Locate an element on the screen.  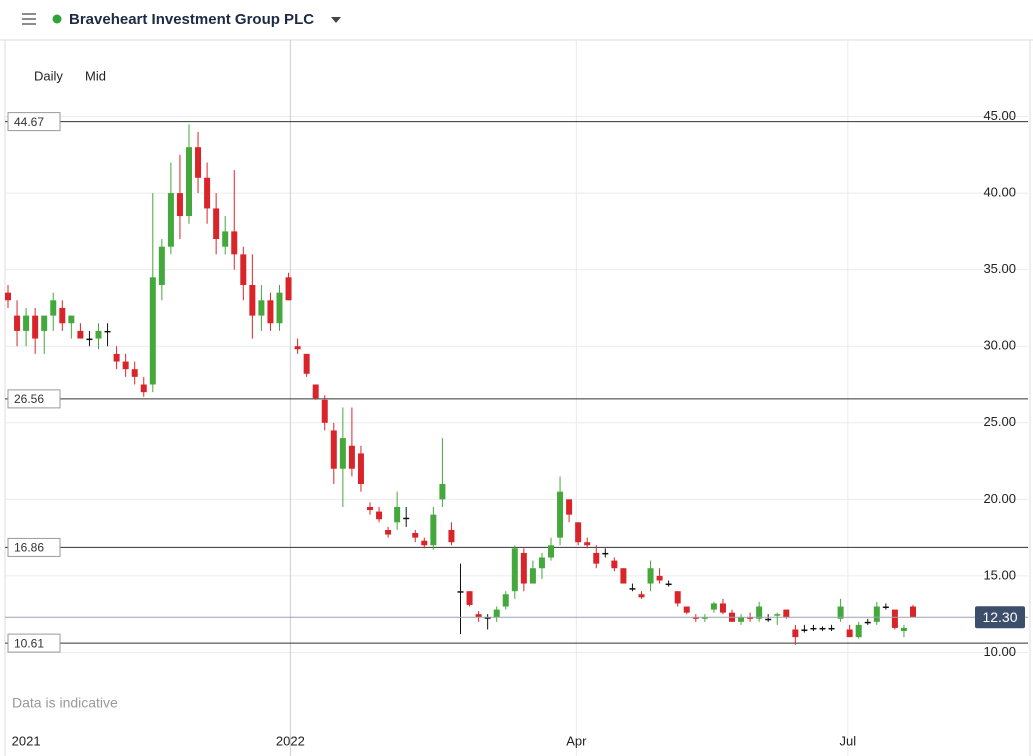
y-tick-label: 30.00 is located at coordinates (999, 345).